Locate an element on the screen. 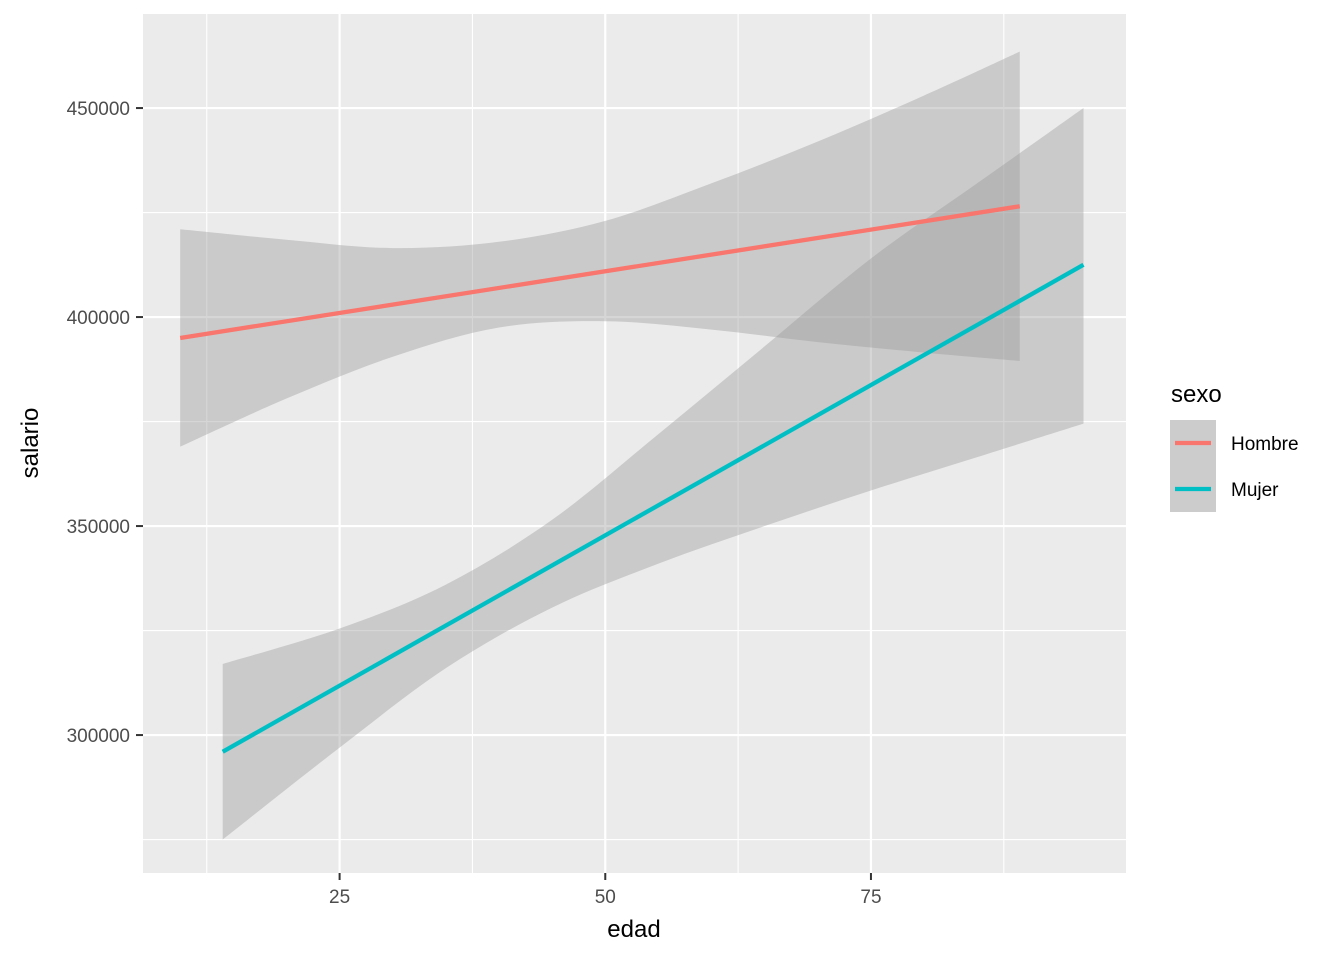  y-tick-label: 300000 is located at coordinates (98, 736).